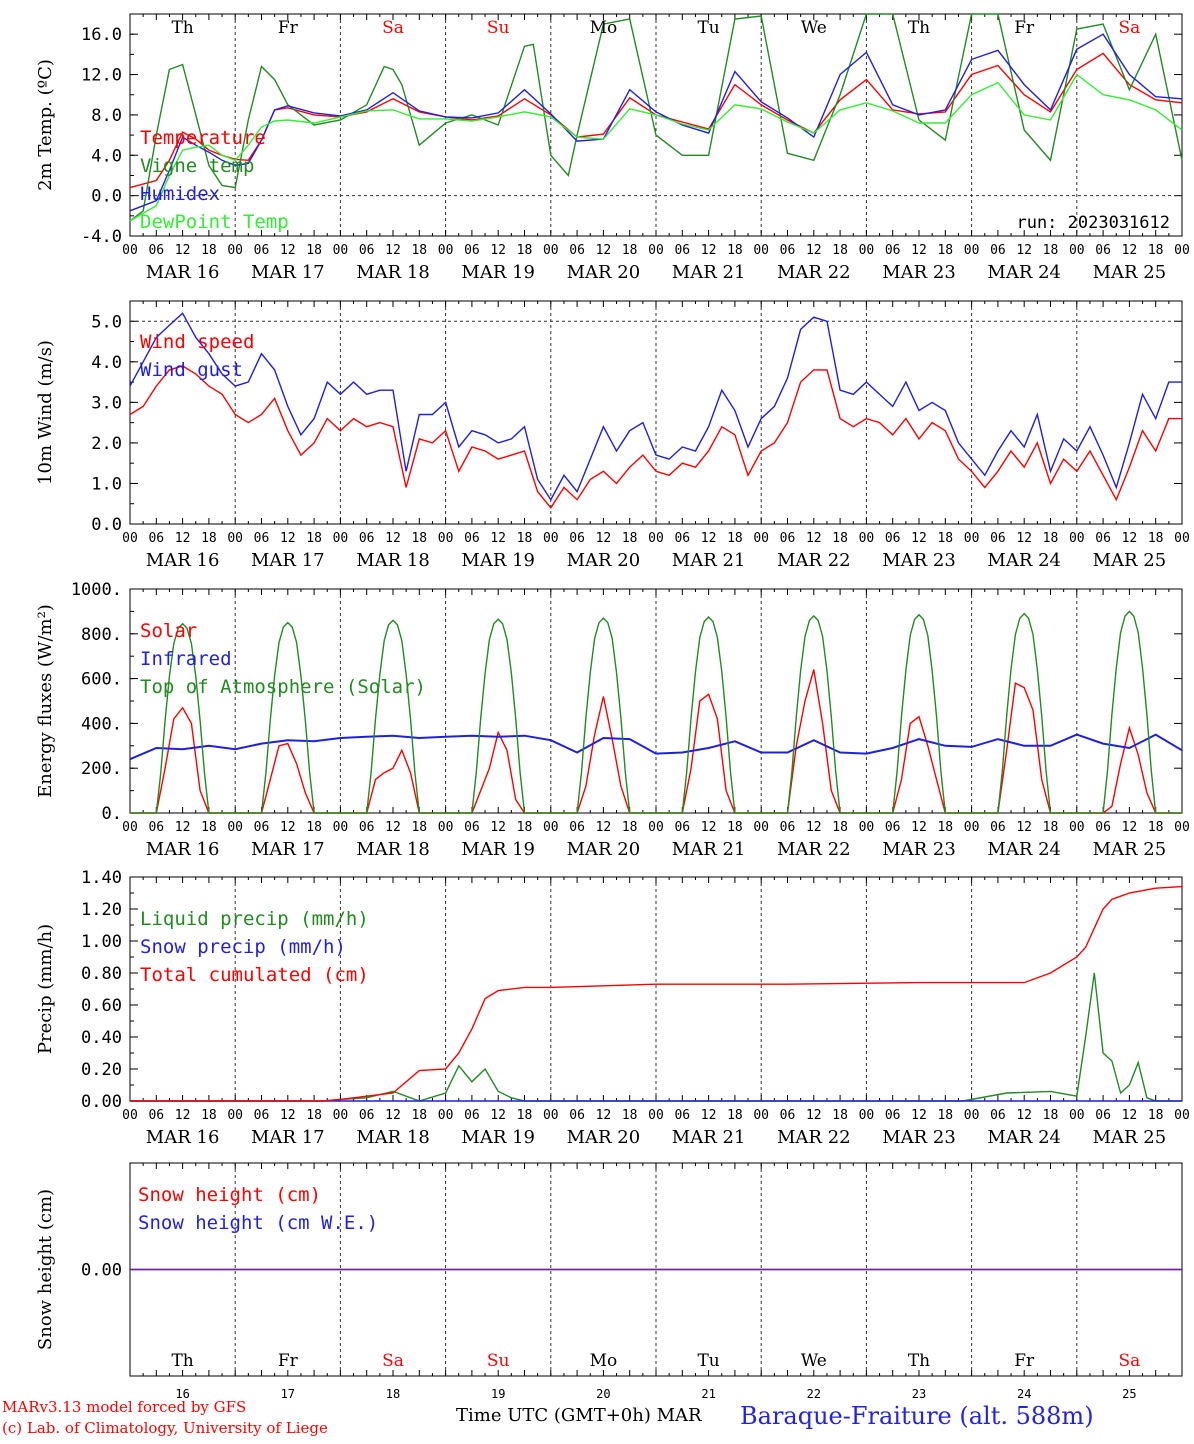 This screenshot has height=1444, width=1194. Describe the element at coordinates (106, 403) in the screenshot. I see `y-tick-label: 3.0` at that location.